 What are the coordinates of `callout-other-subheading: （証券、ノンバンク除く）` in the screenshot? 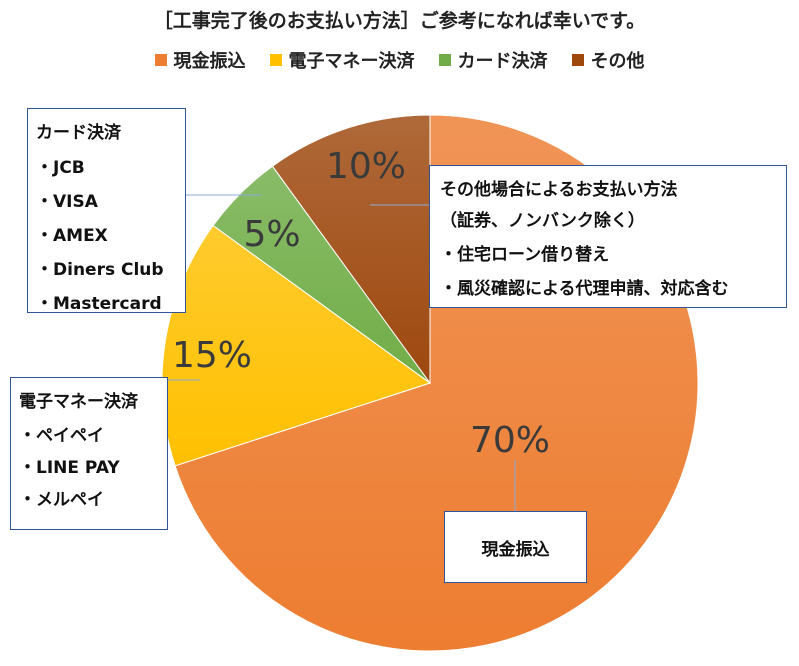 It's located at (542, 221).